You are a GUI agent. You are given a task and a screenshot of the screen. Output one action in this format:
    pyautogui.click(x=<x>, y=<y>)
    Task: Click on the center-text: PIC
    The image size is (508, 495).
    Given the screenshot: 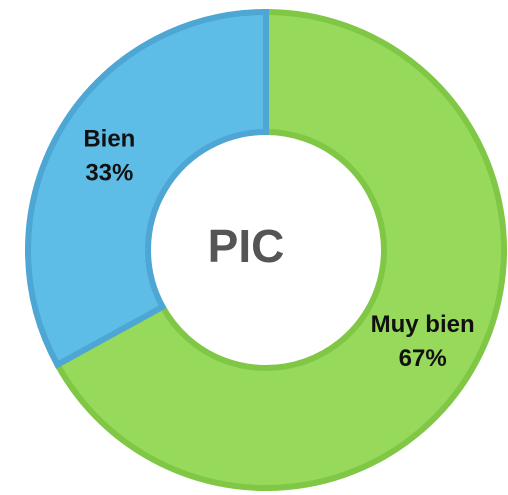 What is the action you would take?
    pyautogui.click(x=246, y=246)
    